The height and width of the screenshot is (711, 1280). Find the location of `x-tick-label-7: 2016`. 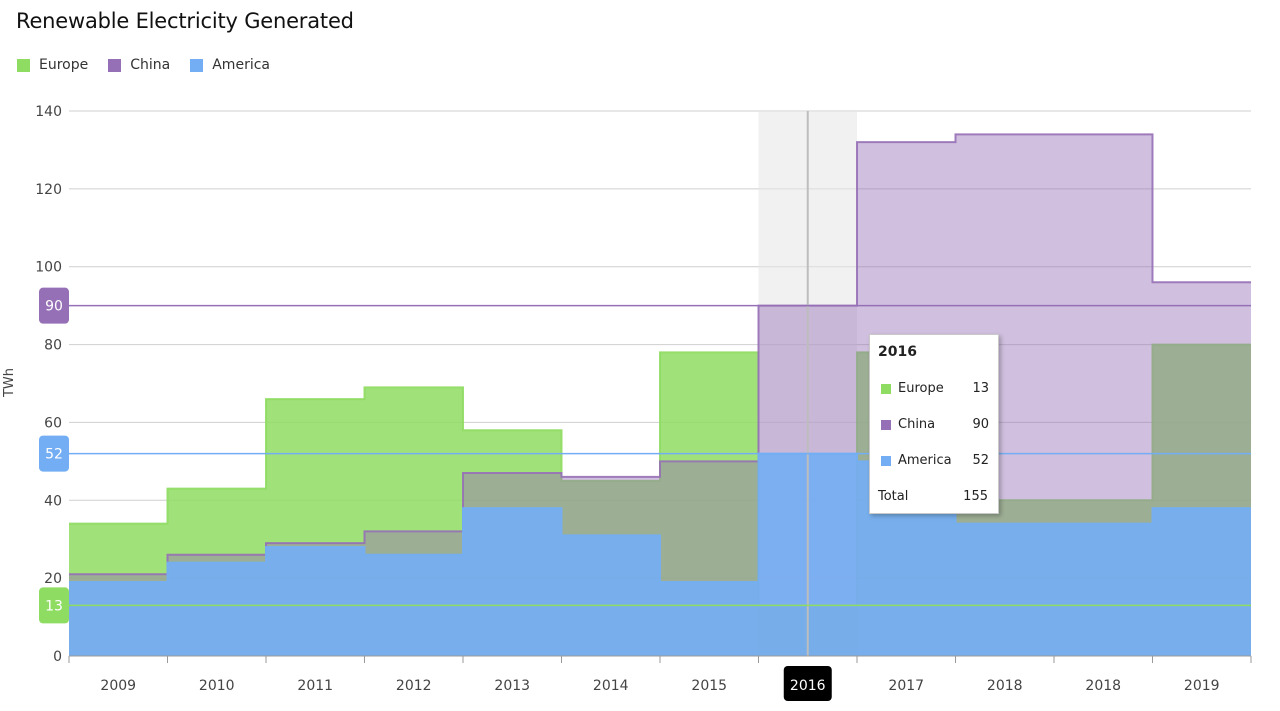

x-tick-label-7: 2016 is located at coordinates (808, 686).